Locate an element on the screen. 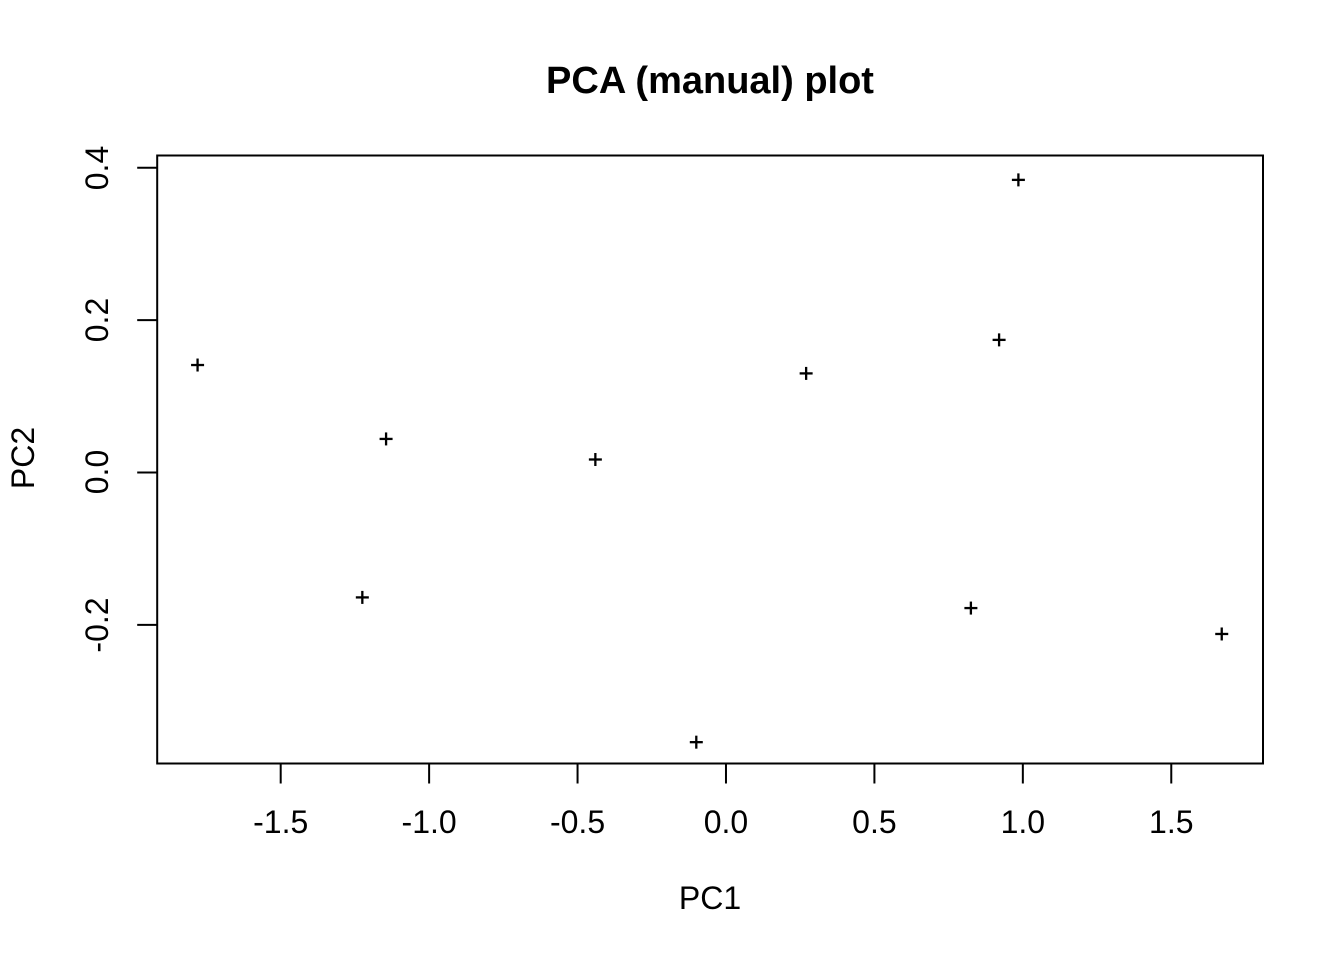 This screenshot has width=1344, height=960. y-axis-label: PC2 is located at coordinates (23, 458).